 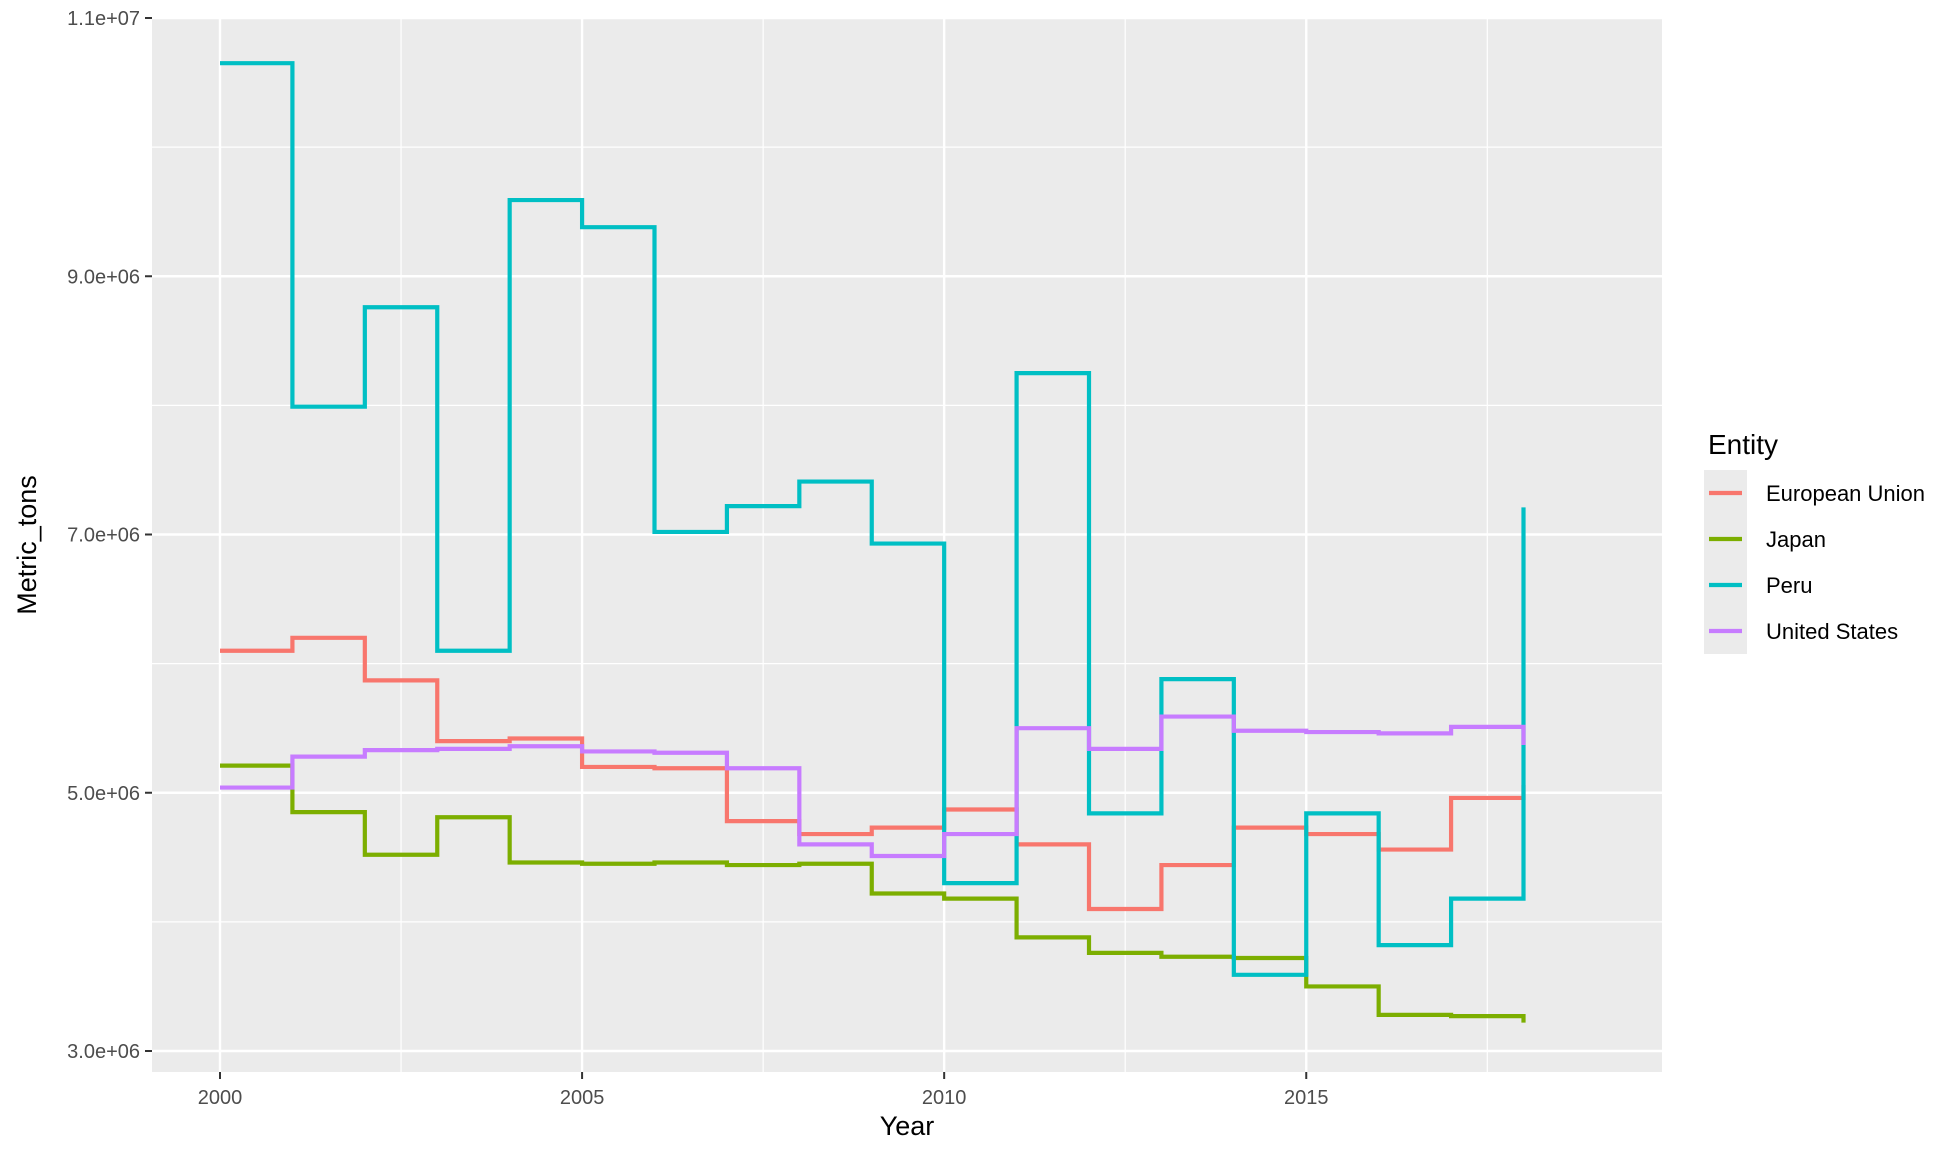 I want to click on x-tick-label: 2015, so click(x=1306, y=1098).